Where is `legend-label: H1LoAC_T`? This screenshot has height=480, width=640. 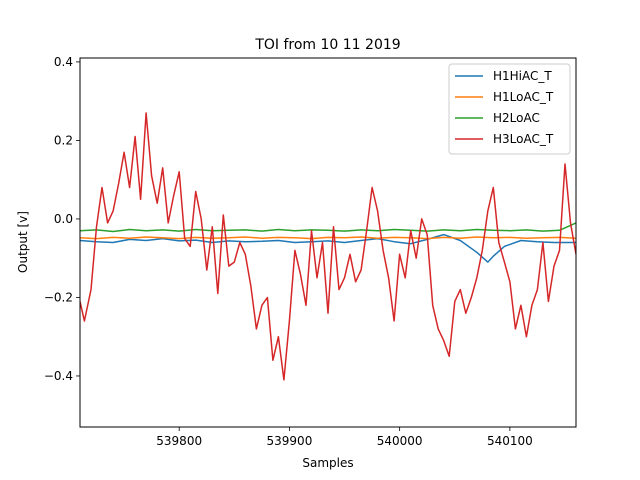
legend-label: H1LoAC_T is located at coordinates (523, 97).